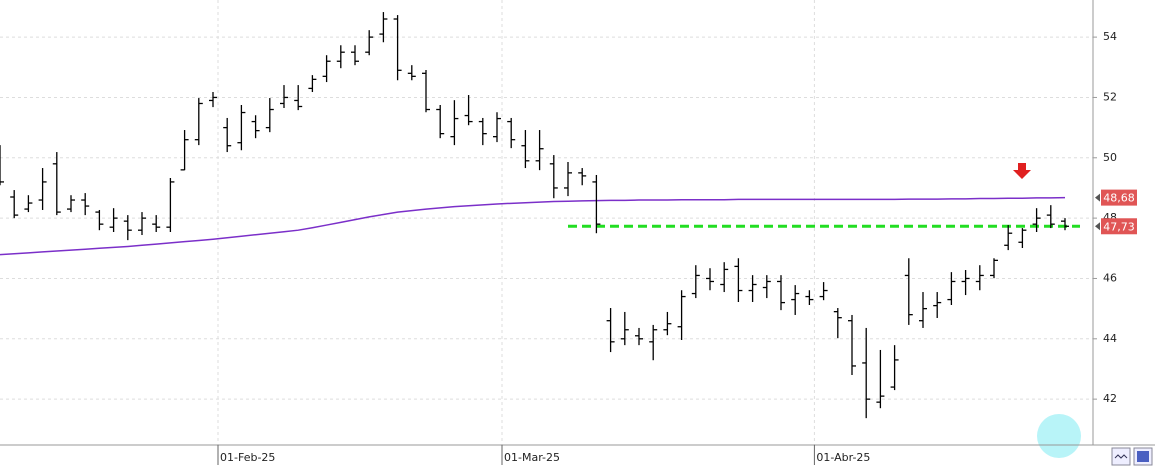  I want to click on y-tick-label: 52, so click(1110, 96).